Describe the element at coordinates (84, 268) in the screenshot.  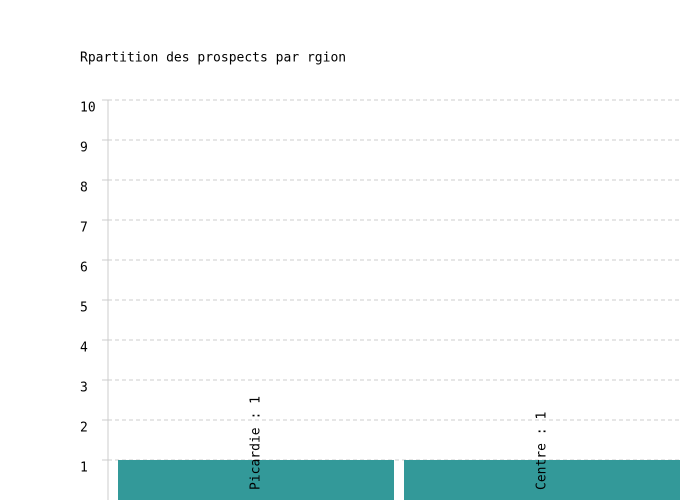
I see `y-tick-label: 6` at that location.